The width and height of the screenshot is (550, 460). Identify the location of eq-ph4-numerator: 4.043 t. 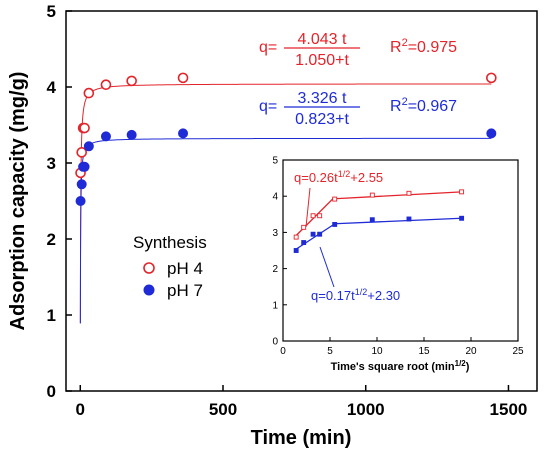
(322, 39).